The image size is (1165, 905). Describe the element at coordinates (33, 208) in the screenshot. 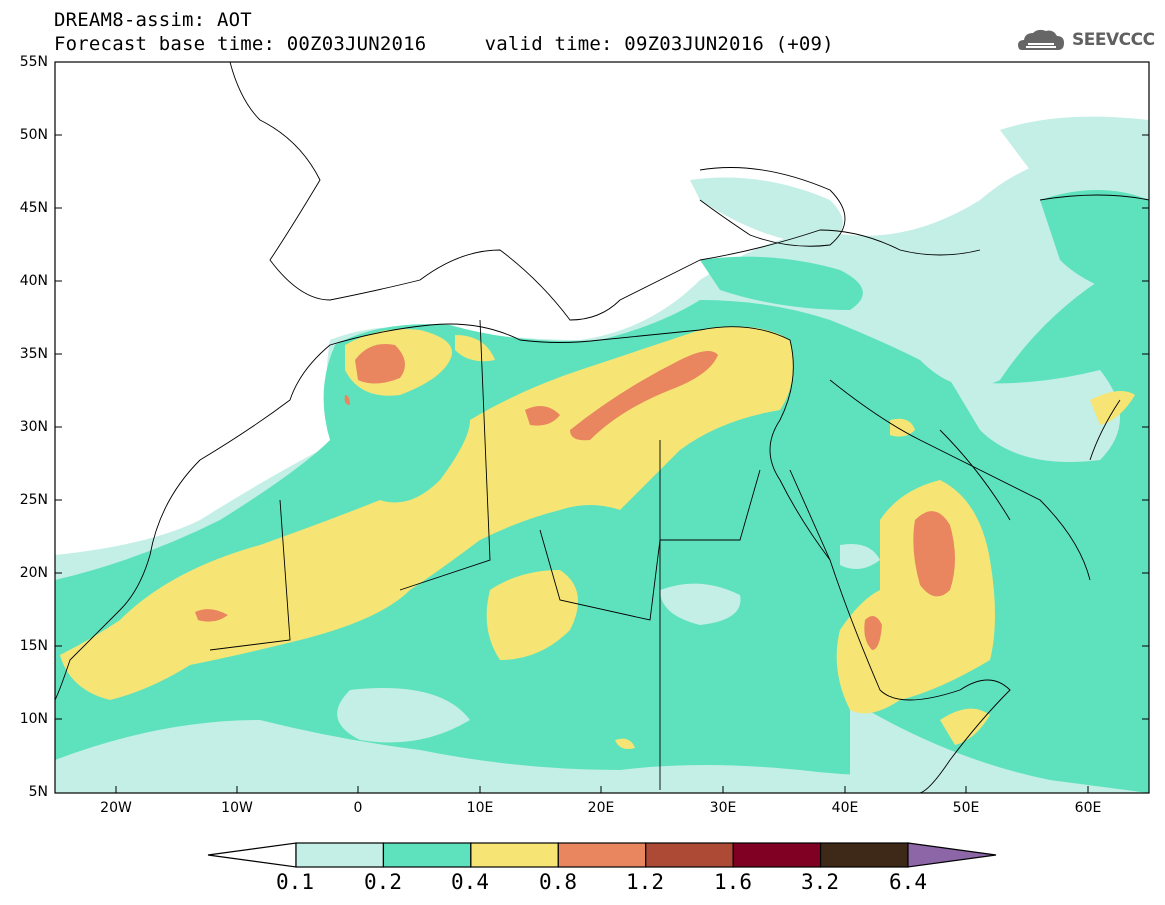

I see `lat-label: 45N` at that location.